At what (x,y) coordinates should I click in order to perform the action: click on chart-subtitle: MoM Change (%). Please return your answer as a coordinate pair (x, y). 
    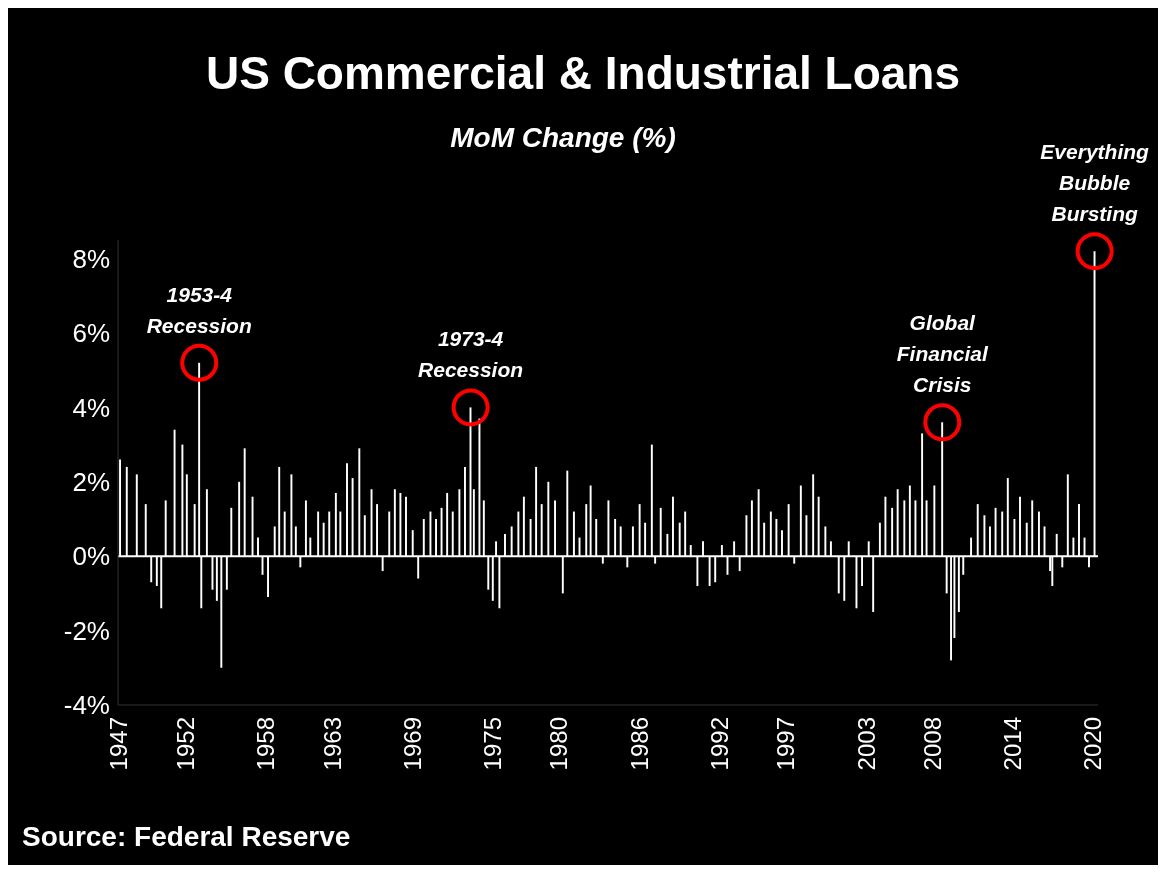
    Looking at the image, I should click on (563, 137).